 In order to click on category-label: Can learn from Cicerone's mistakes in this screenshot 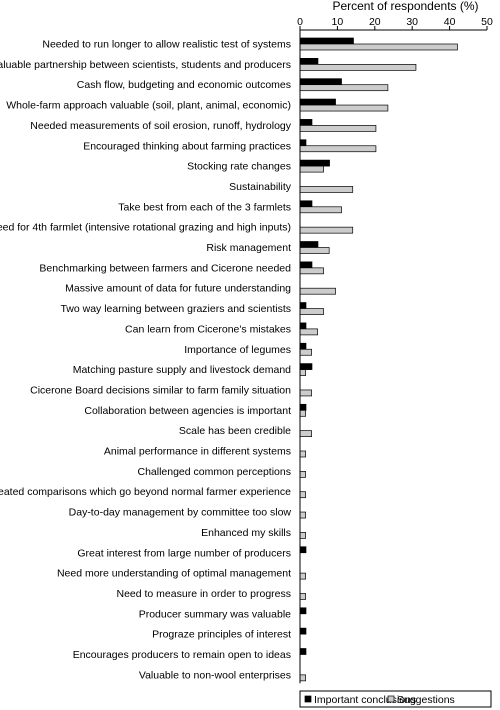, I will do `click(208, 329)`.